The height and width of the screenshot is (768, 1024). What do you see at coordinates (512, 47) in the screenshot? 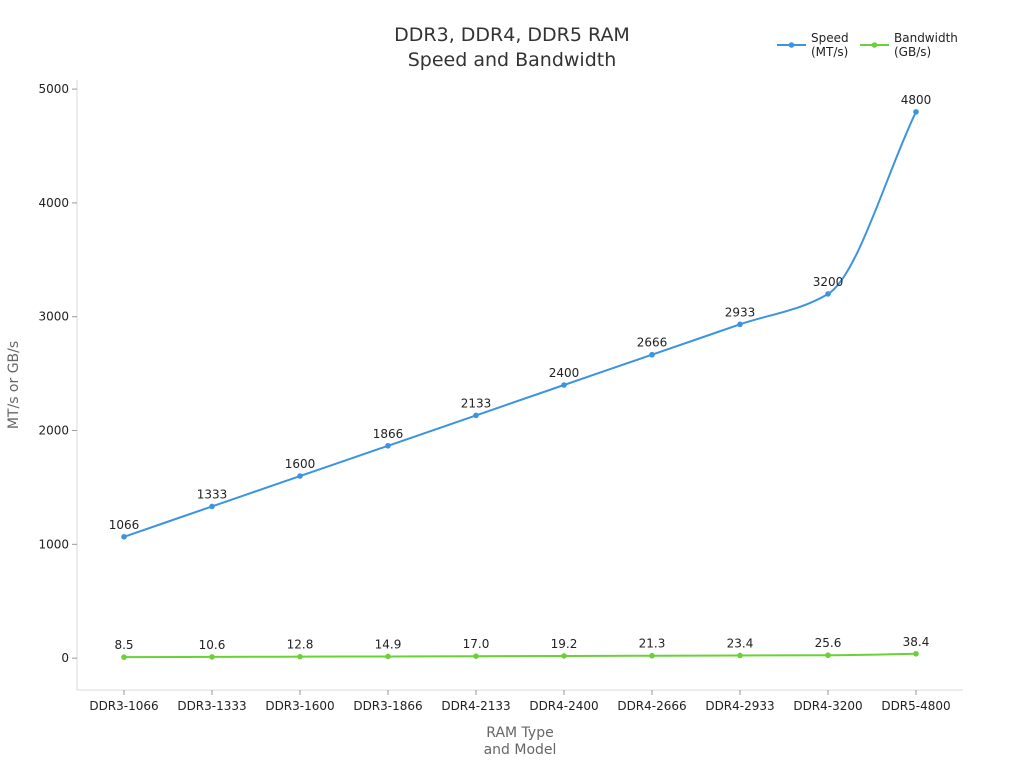
I see `chart-title: DDR3, DDR4, DDR5 RAM Speed and Bandwidth` at bounding box center [512, 47].